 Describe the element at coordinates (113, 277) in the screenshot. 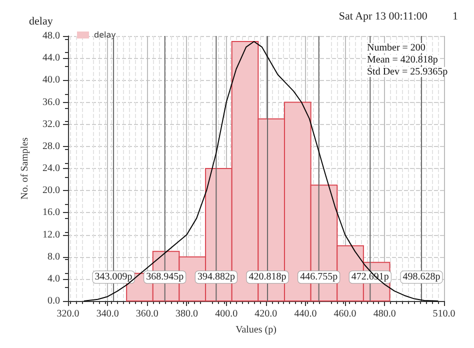

I see `ref-line-label: 343.009p` at that location.